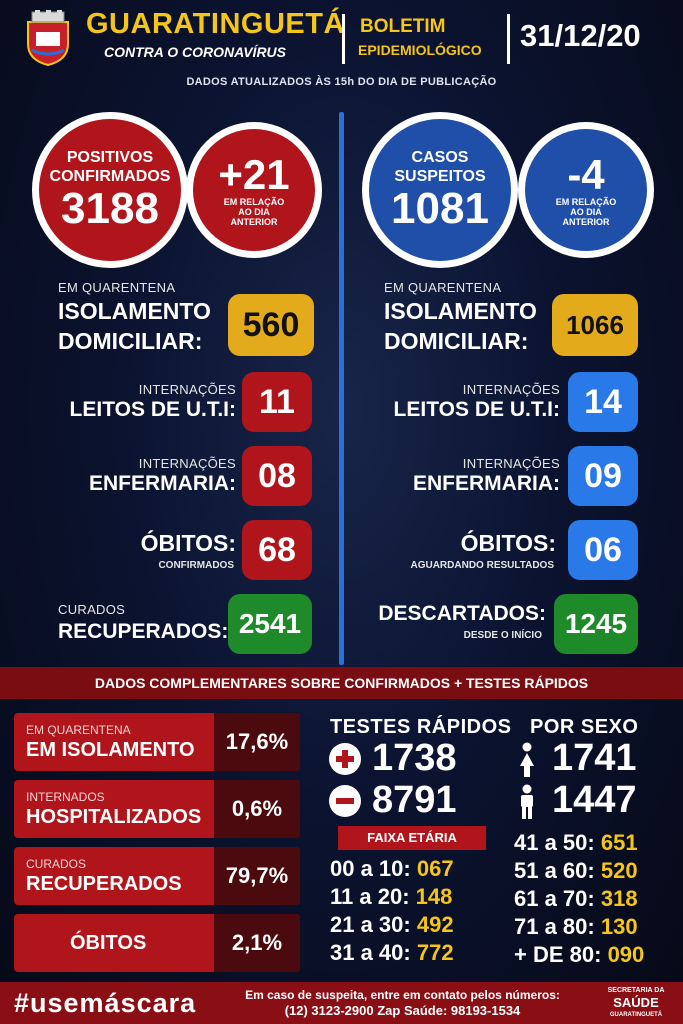  What do you see at coordinates (482, 565) in the screenshot?
I see `obitos-small-label-right: AGUARDANDO RESULTADOS` at bounding box center [482, 565].